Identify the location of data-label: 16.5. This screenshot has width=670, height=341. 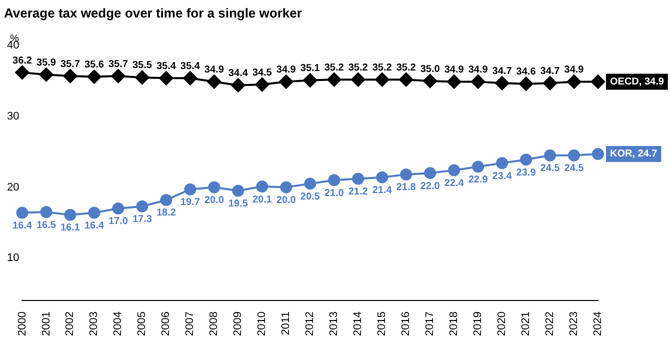
(46, 225).